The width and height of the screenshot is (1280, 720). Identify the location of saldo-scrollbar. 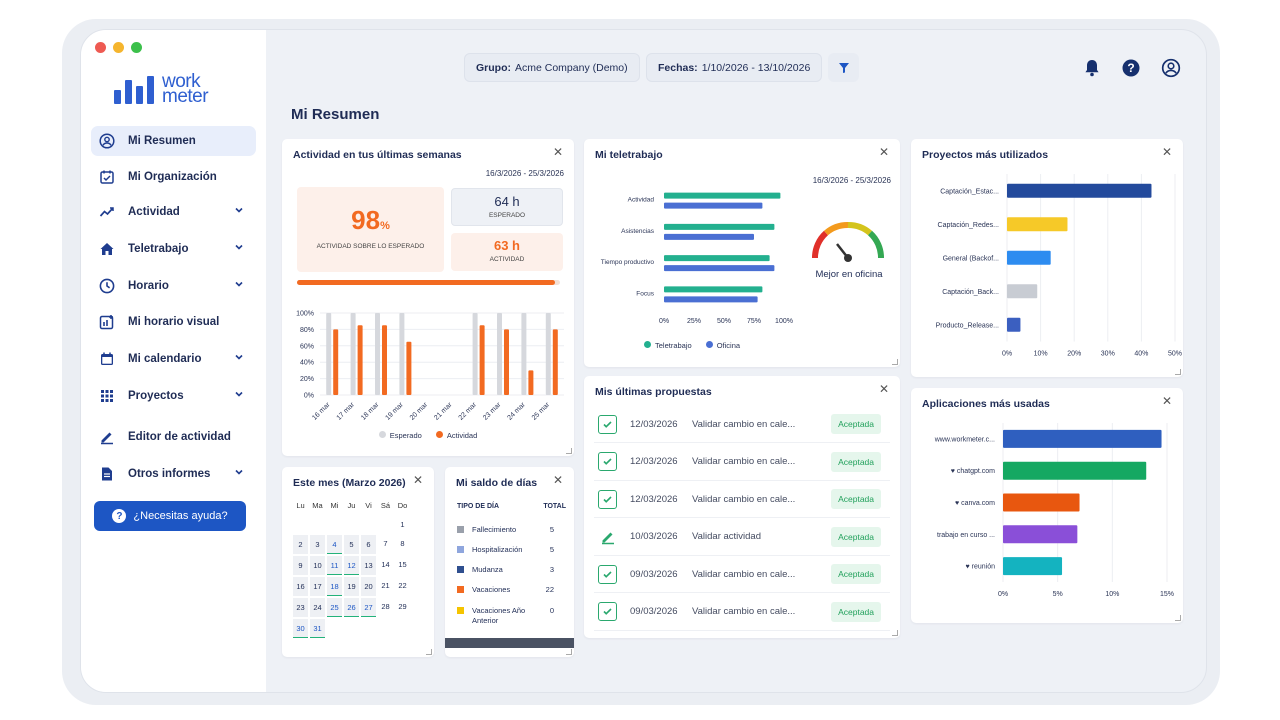
(509, 643).